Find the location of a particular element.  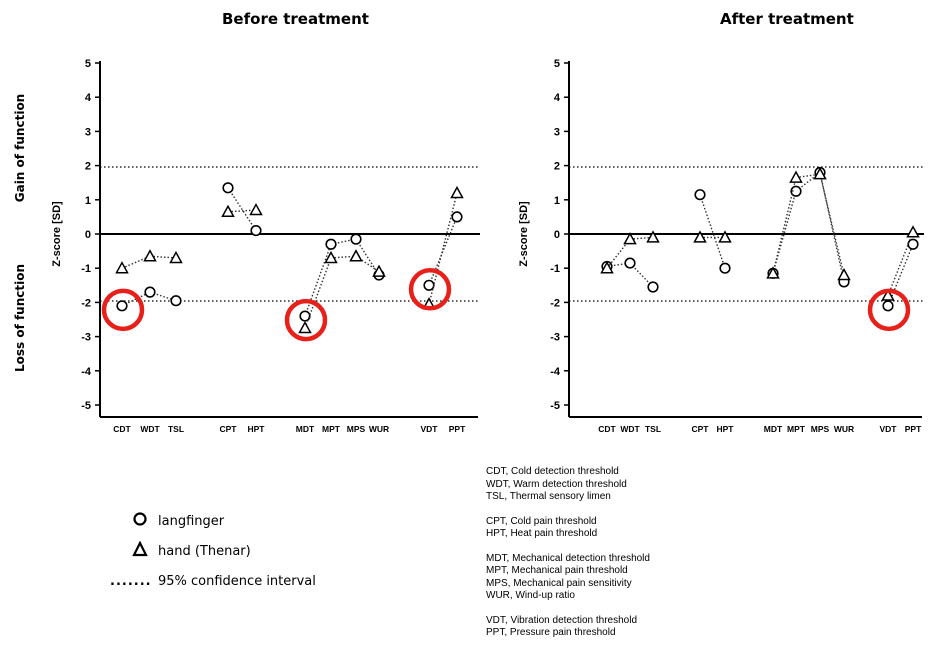

x-tick-label: VDT is located at coordinates (889, 429).